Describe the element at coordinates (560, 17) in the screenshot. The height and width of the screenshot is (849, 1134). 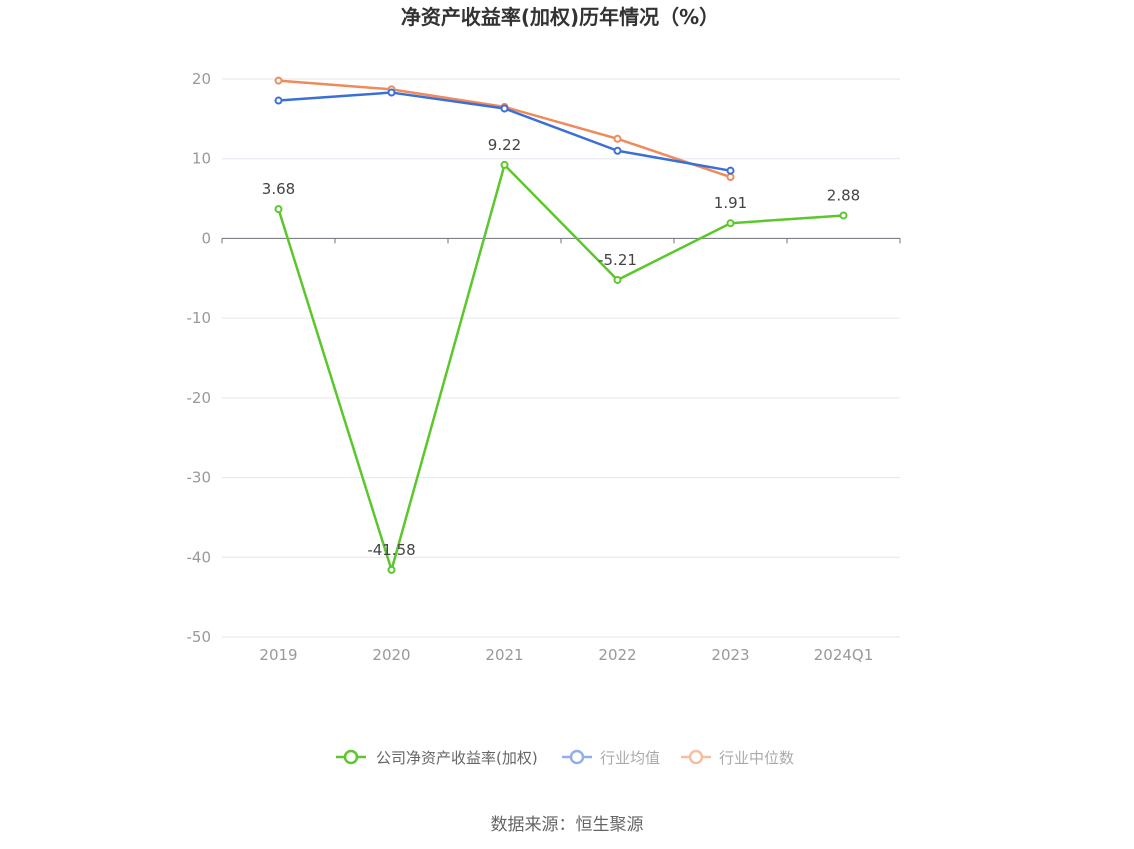
I see `chart-title: 净资产收益率(加权)历年情况（%）` at that location.